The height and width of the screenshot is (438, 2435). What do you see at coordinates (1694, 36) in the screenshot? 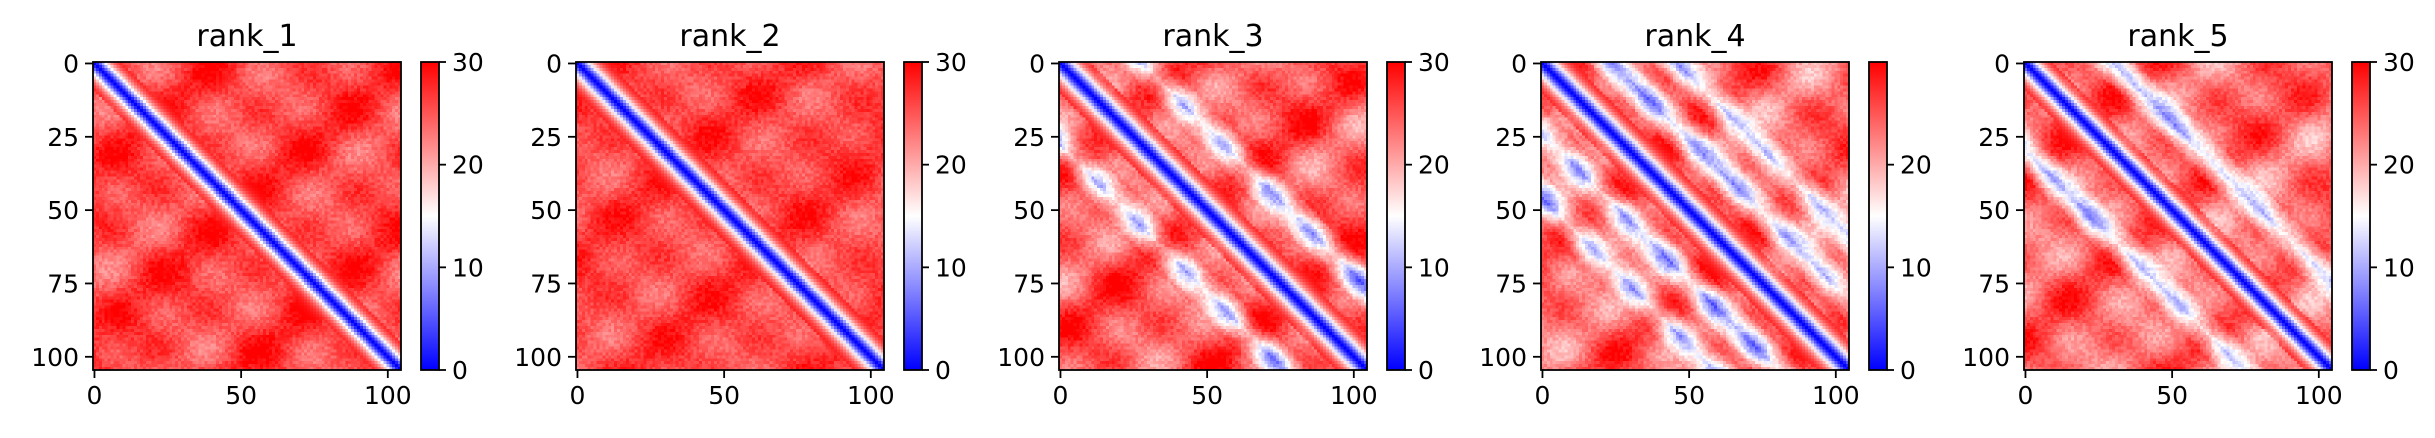
I see `panel-title: rank_4` at bounding box center [1694, 36].